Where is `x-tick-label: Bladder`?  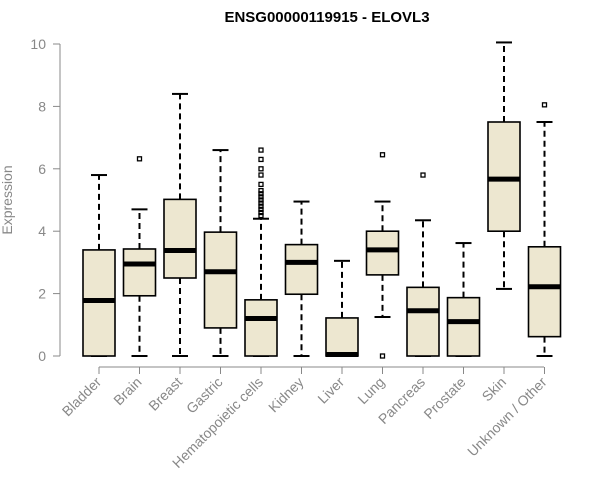 x-tick-label: Bladder is located at coordinates (82, 397).